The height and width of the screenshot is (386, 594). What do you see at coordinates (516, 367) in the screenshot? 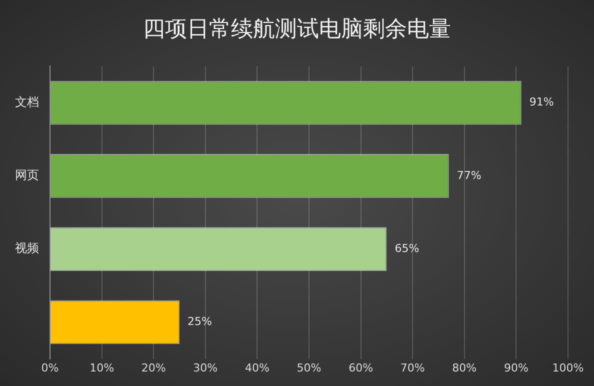
I see `x-tick-label: 90%` at bounding box center [516, 367].